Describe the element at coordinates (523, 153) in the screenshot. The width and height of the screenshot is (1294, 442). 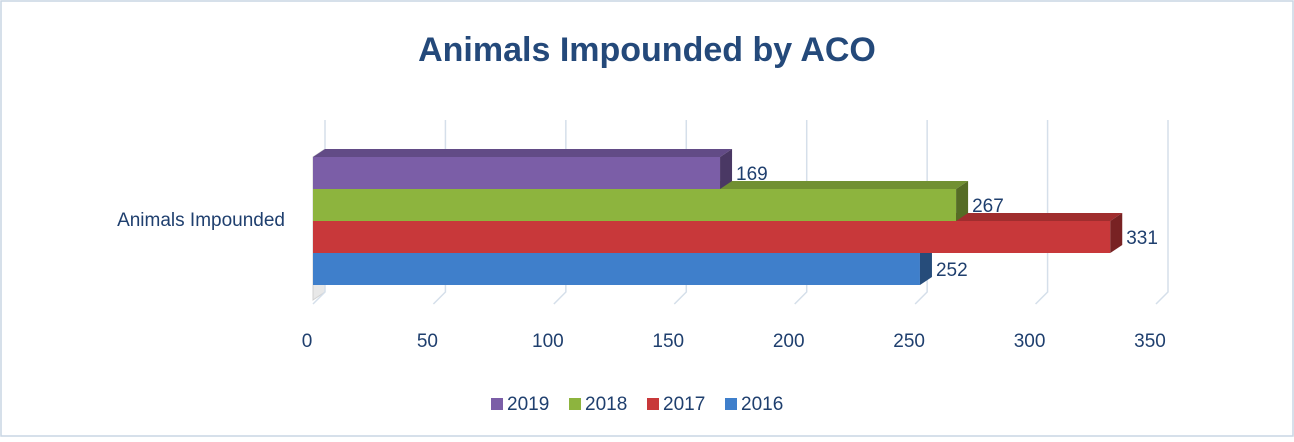
I see `bar-top` at that location.